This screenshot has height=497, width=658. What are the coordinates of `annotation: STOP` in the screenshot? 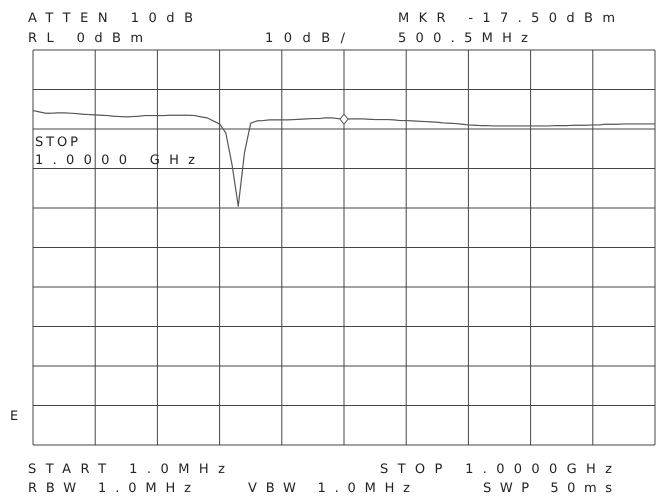 It's located at (56, 142).